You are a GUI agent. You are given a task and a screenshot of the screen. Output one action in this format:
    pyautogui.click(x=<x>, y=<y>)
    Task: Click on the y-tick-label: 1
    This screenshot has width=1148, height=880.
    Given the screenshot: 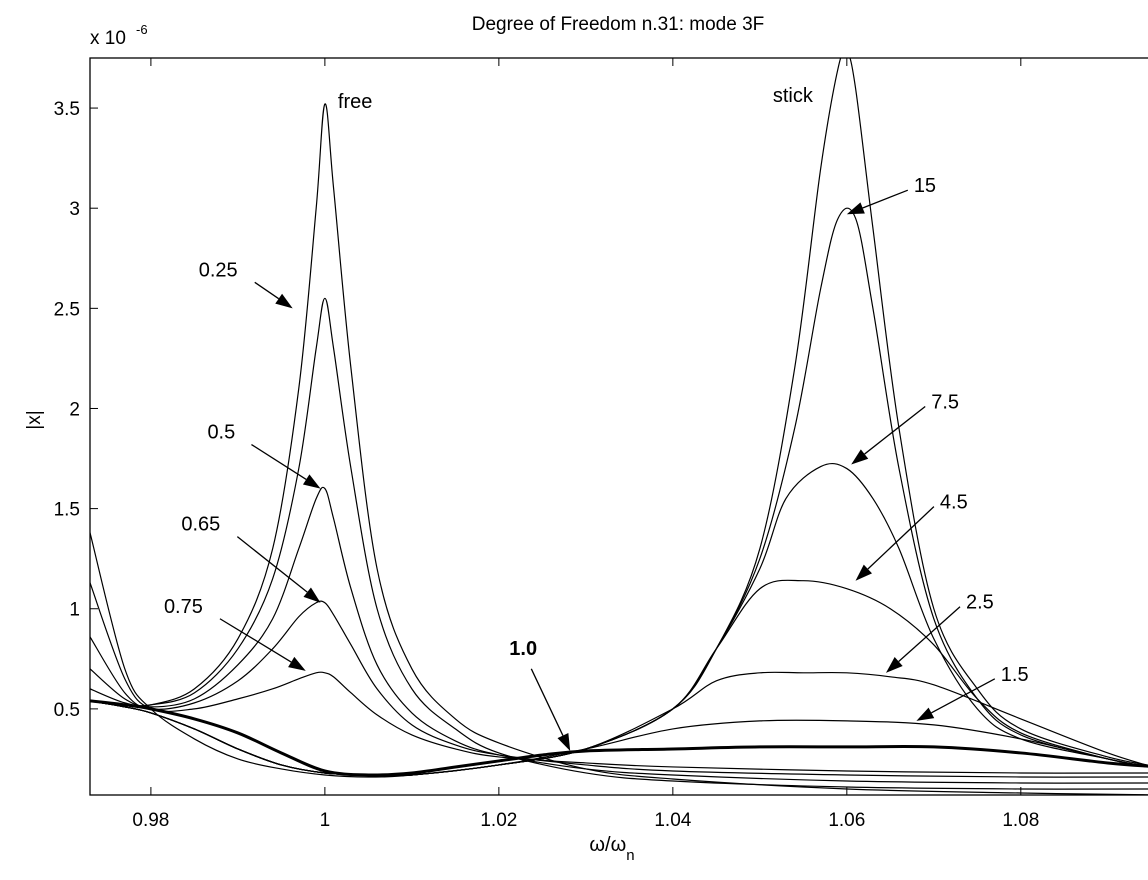 What is the action you would take?
    pyautogui.click(x=74, y=610)
    